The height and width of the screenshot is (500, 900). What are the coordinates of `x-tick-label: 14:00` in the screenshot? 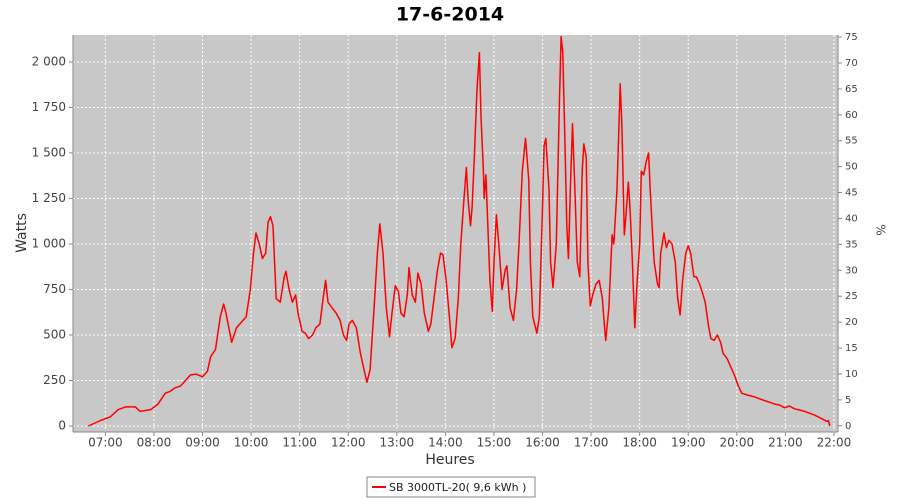 It's located at (445, 443).